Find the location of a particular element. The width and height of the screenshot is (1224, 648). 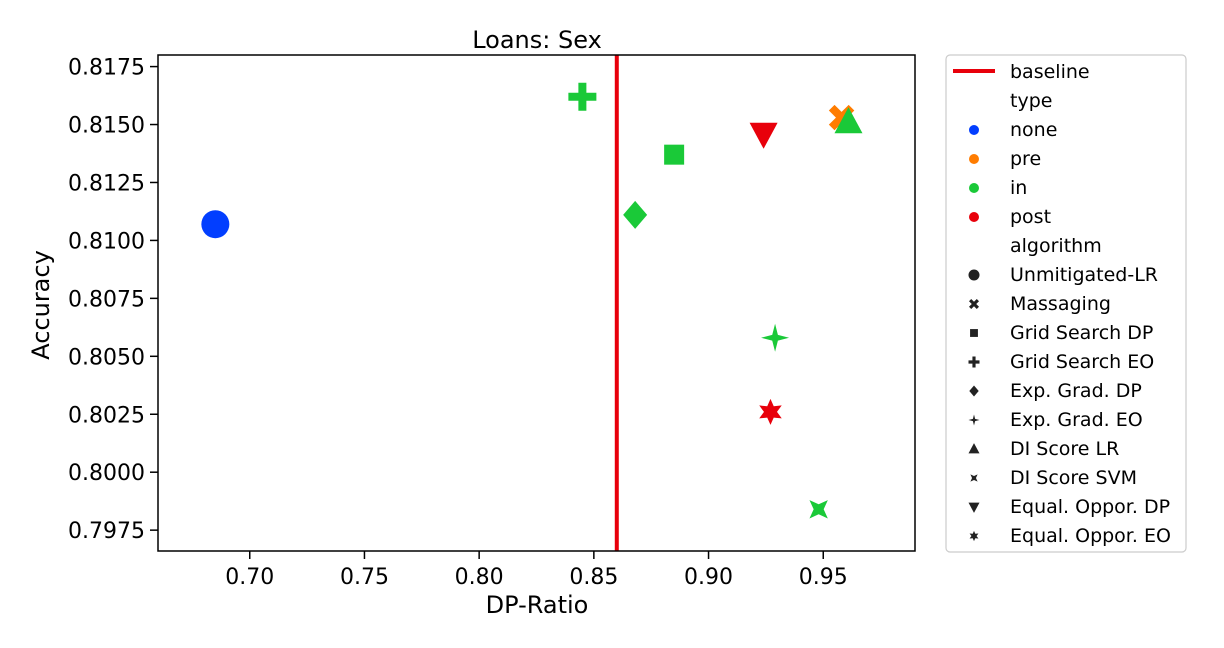

legend-marker-di-score-lr is located at coordinates (974, 448).